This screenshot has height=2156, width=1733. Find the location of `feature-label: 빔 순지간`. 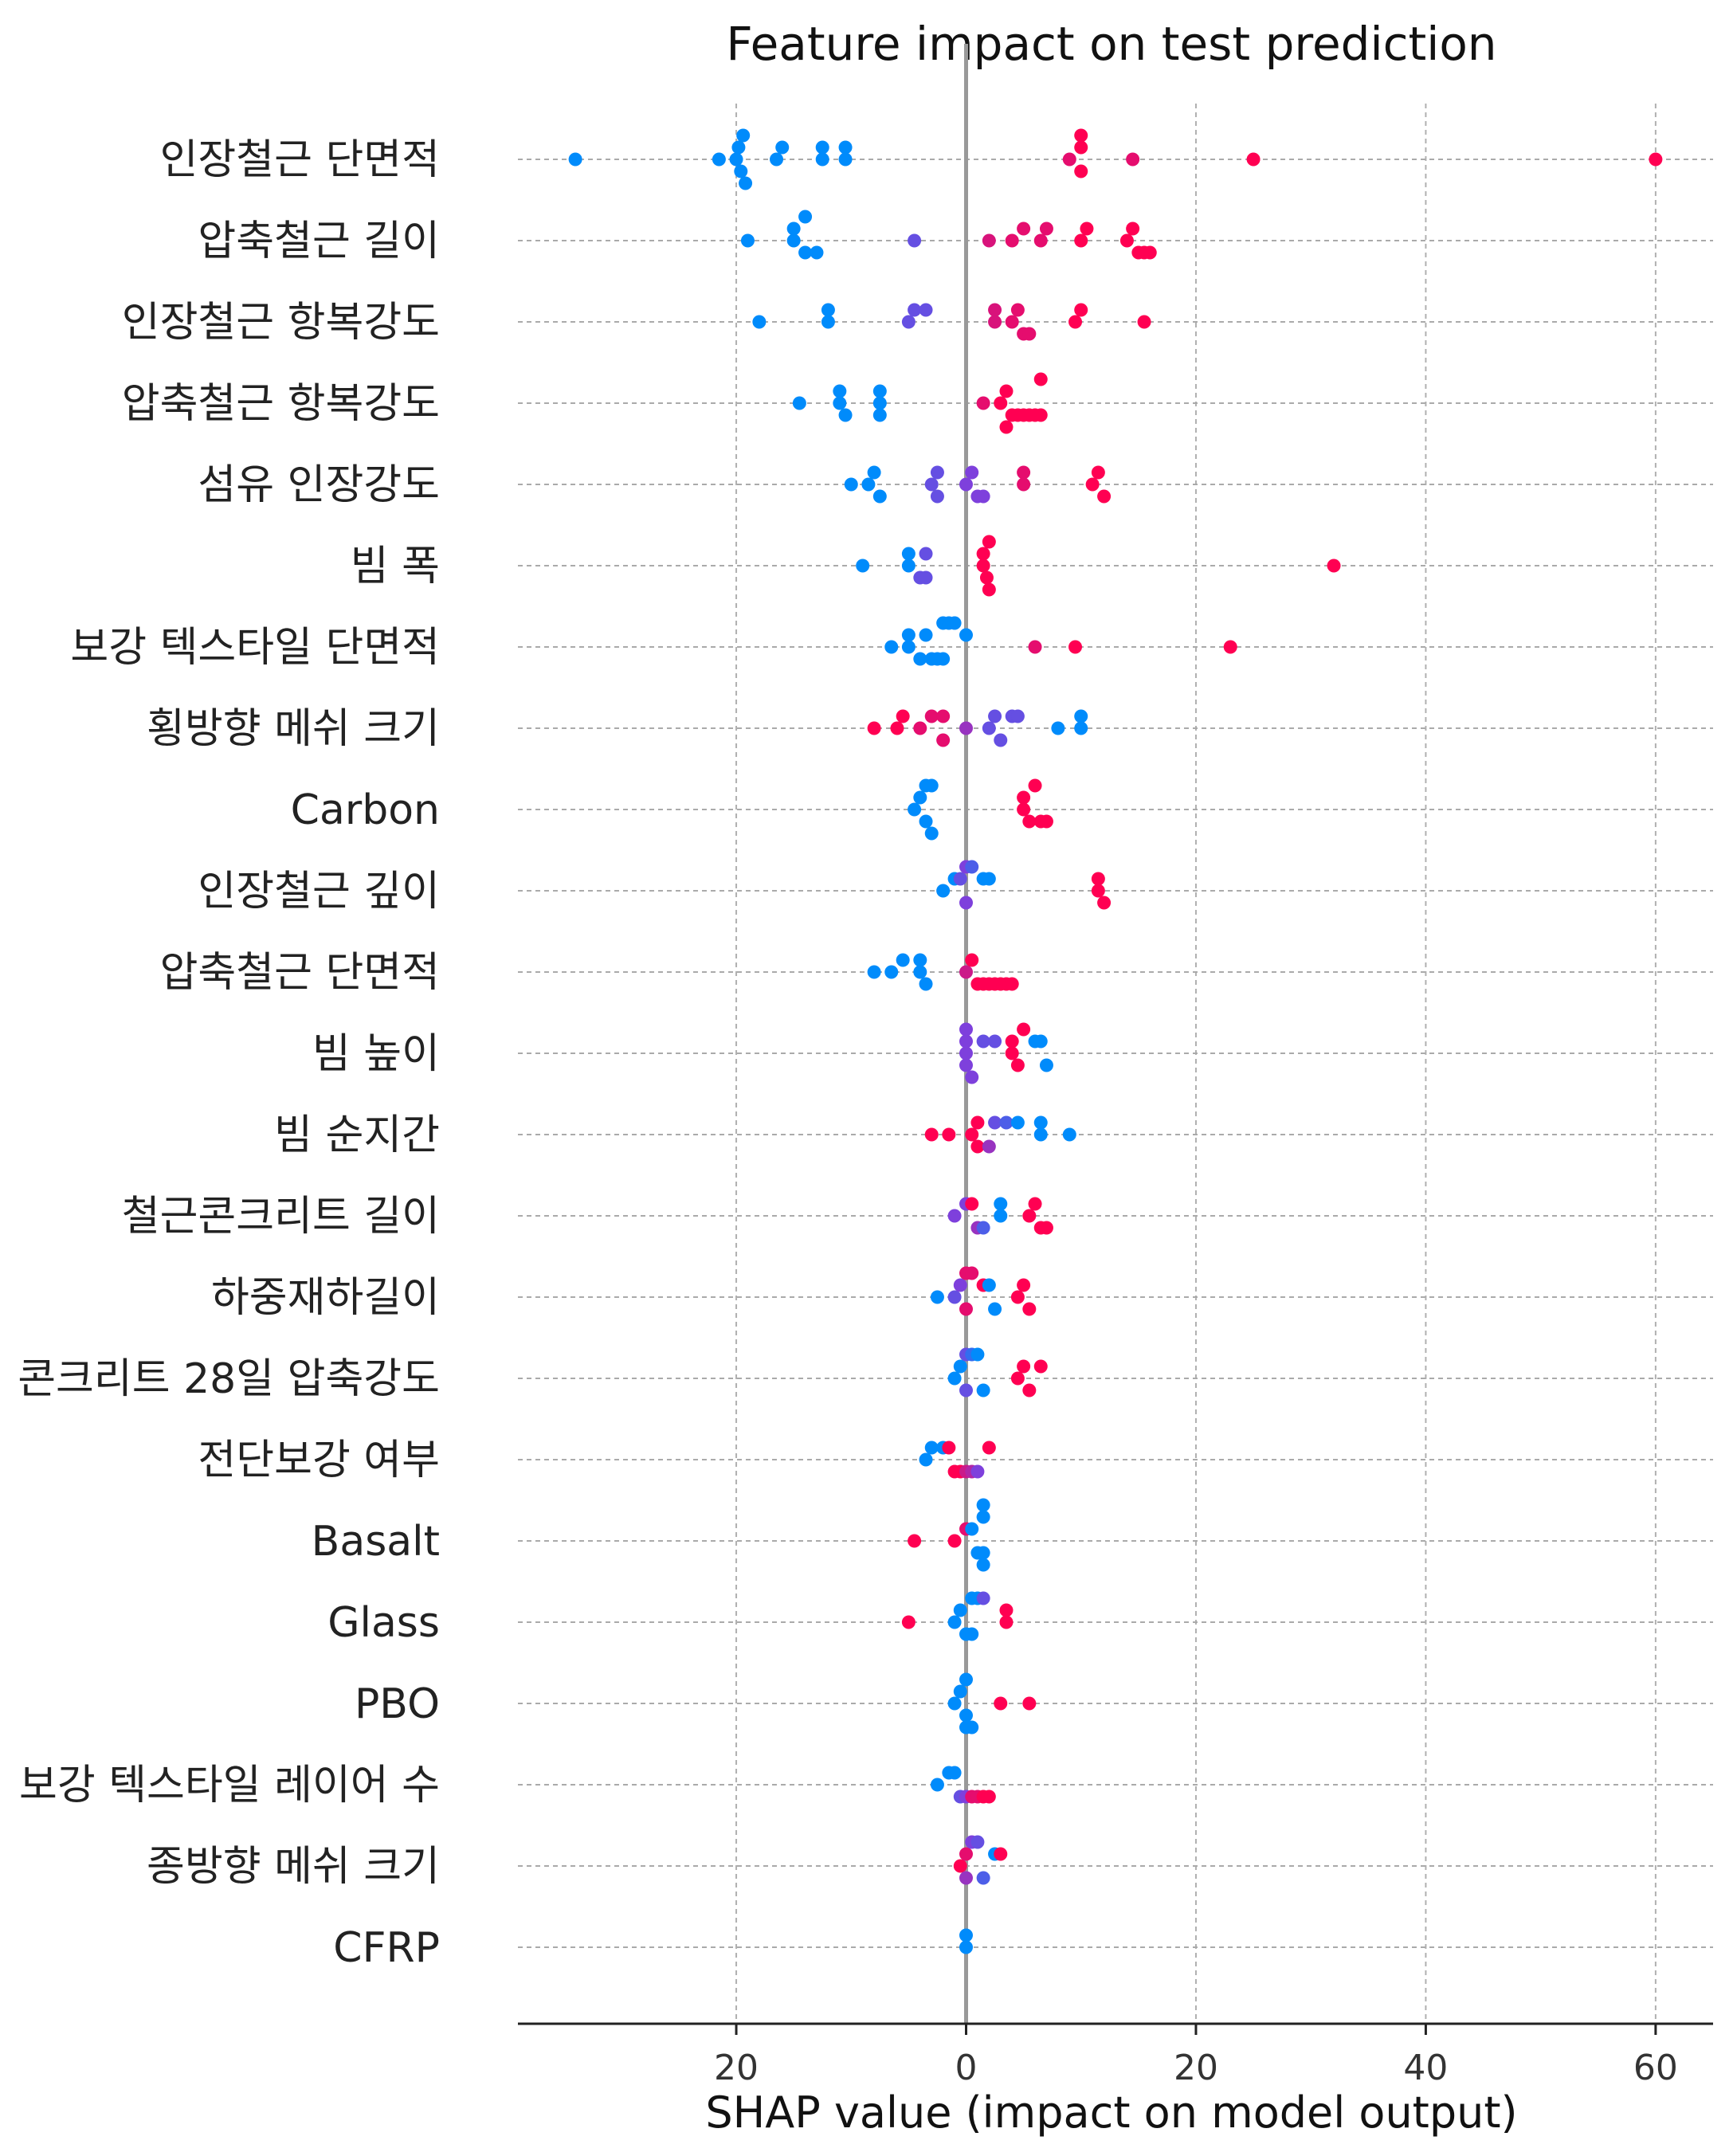

feature-label: 빔 순지간 is located at coordinates (357, 1135).